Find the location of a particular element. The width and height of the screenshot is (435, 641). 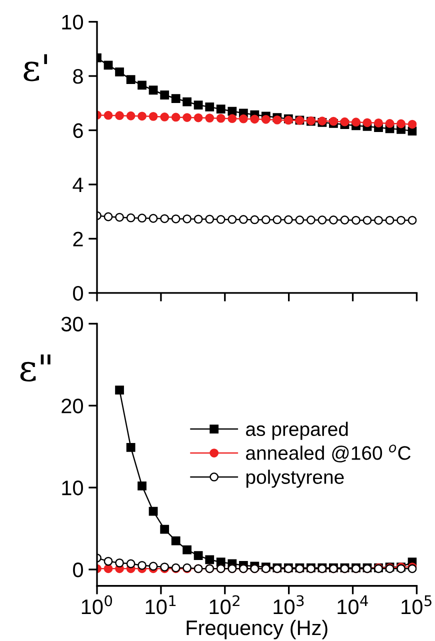

x-tick-label: 10$^{0}$ is located at coordinates (97, 604).